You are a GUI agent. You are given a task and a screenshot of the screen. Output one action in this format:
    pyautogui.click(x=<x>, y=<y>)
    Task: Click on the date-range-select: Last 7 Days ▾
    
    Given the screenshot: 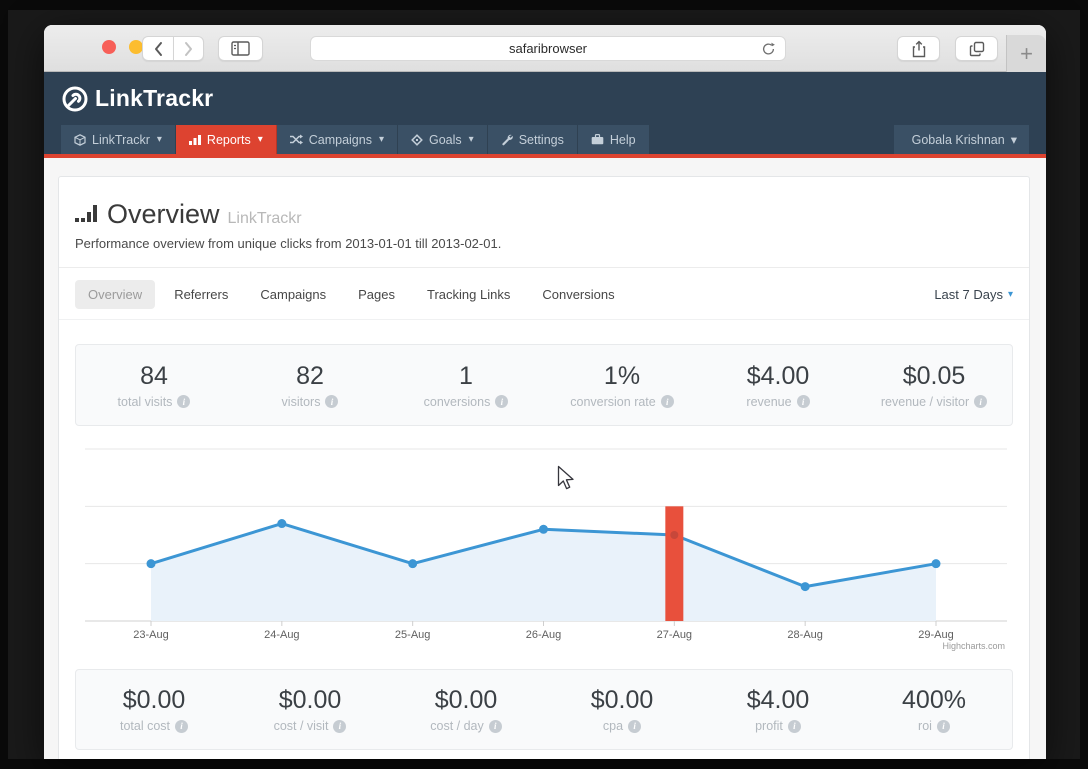 What is the action you would take?
    pyautogui.click(x=973, y=294)
    